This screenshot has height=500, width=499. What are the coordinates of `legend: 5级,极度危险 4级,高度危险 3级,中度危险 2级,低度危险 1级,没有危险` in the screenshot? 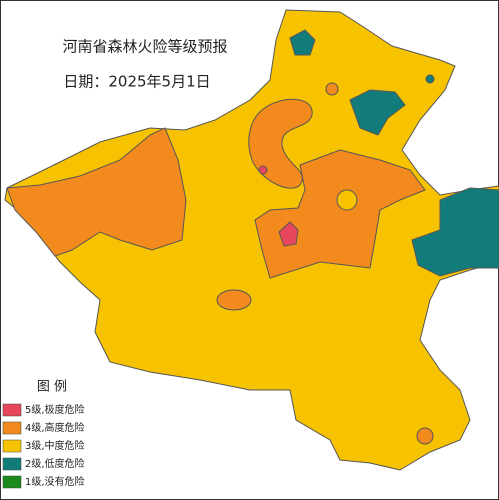 It's located at (43, 446).